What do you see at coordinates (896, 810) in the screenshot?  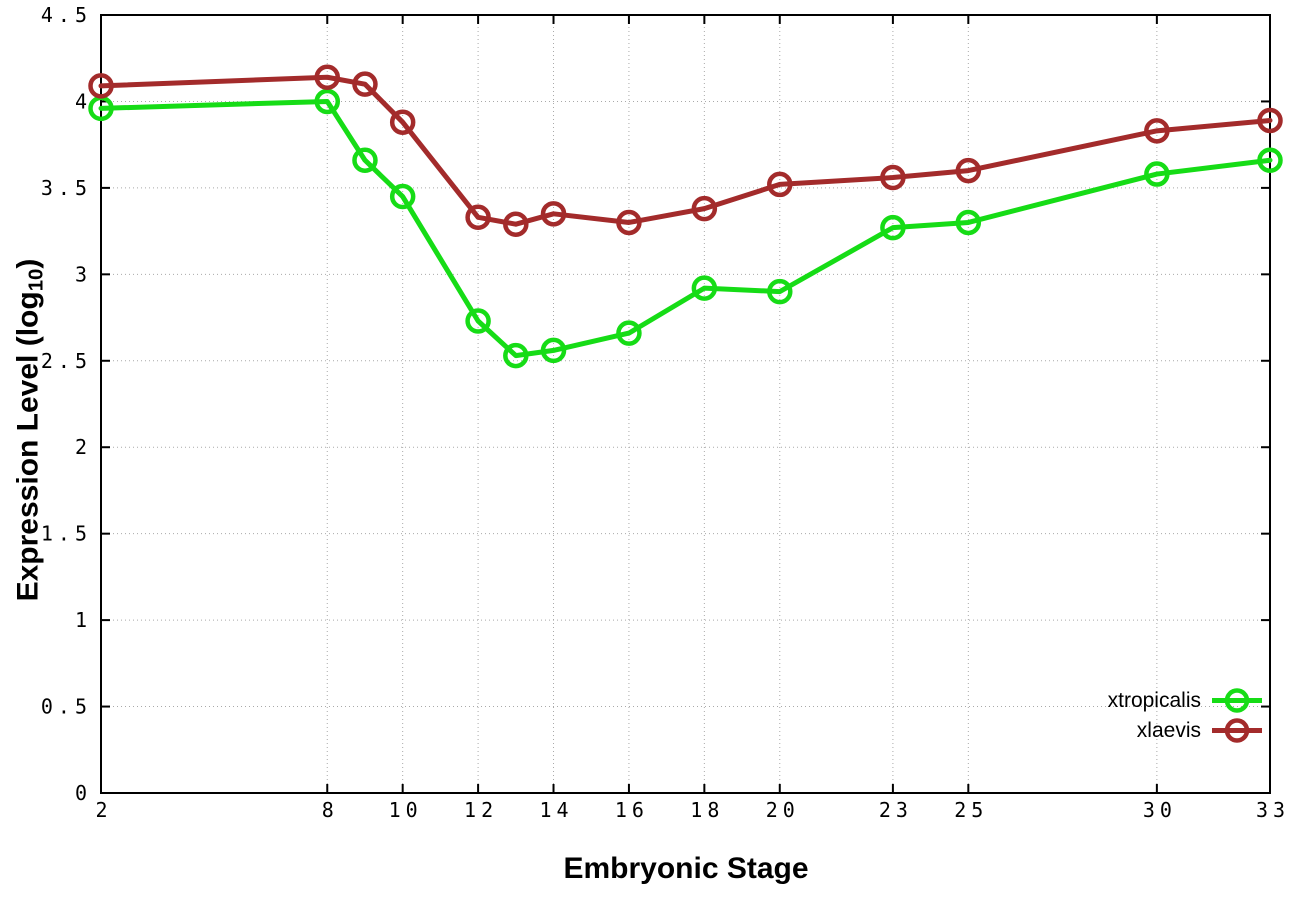 I see `x-tick-label: 23` at bounding box center [896, 810].